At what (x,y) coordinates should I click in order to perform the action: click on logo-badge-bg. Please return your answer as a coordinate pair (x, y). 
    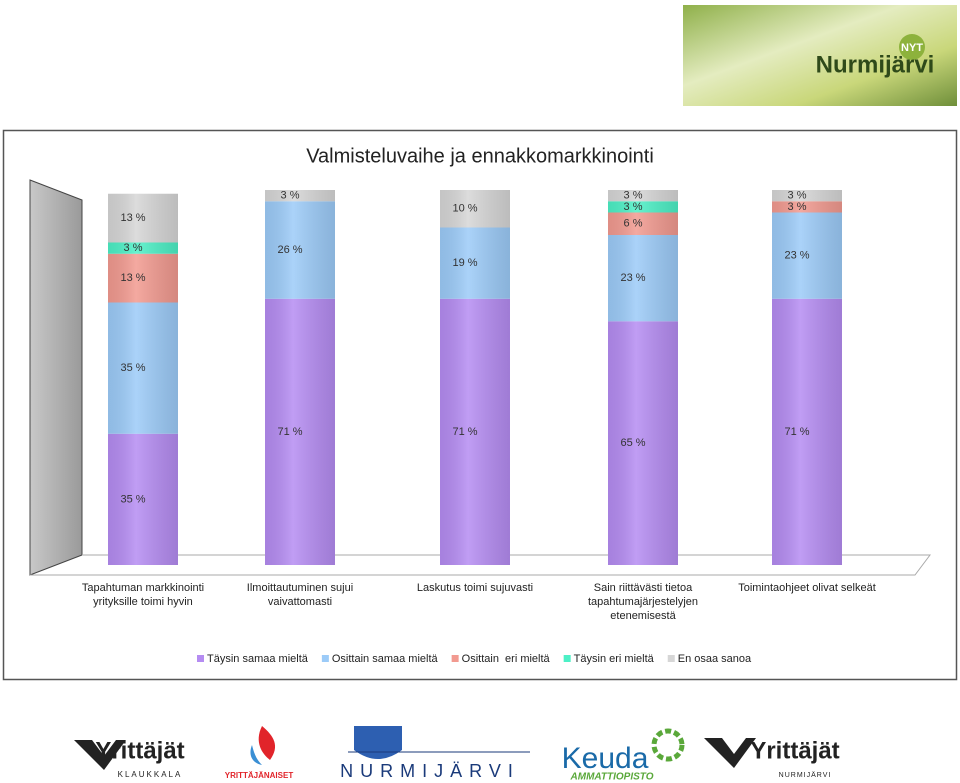
    Looking at the image, I should click on (912, 47).